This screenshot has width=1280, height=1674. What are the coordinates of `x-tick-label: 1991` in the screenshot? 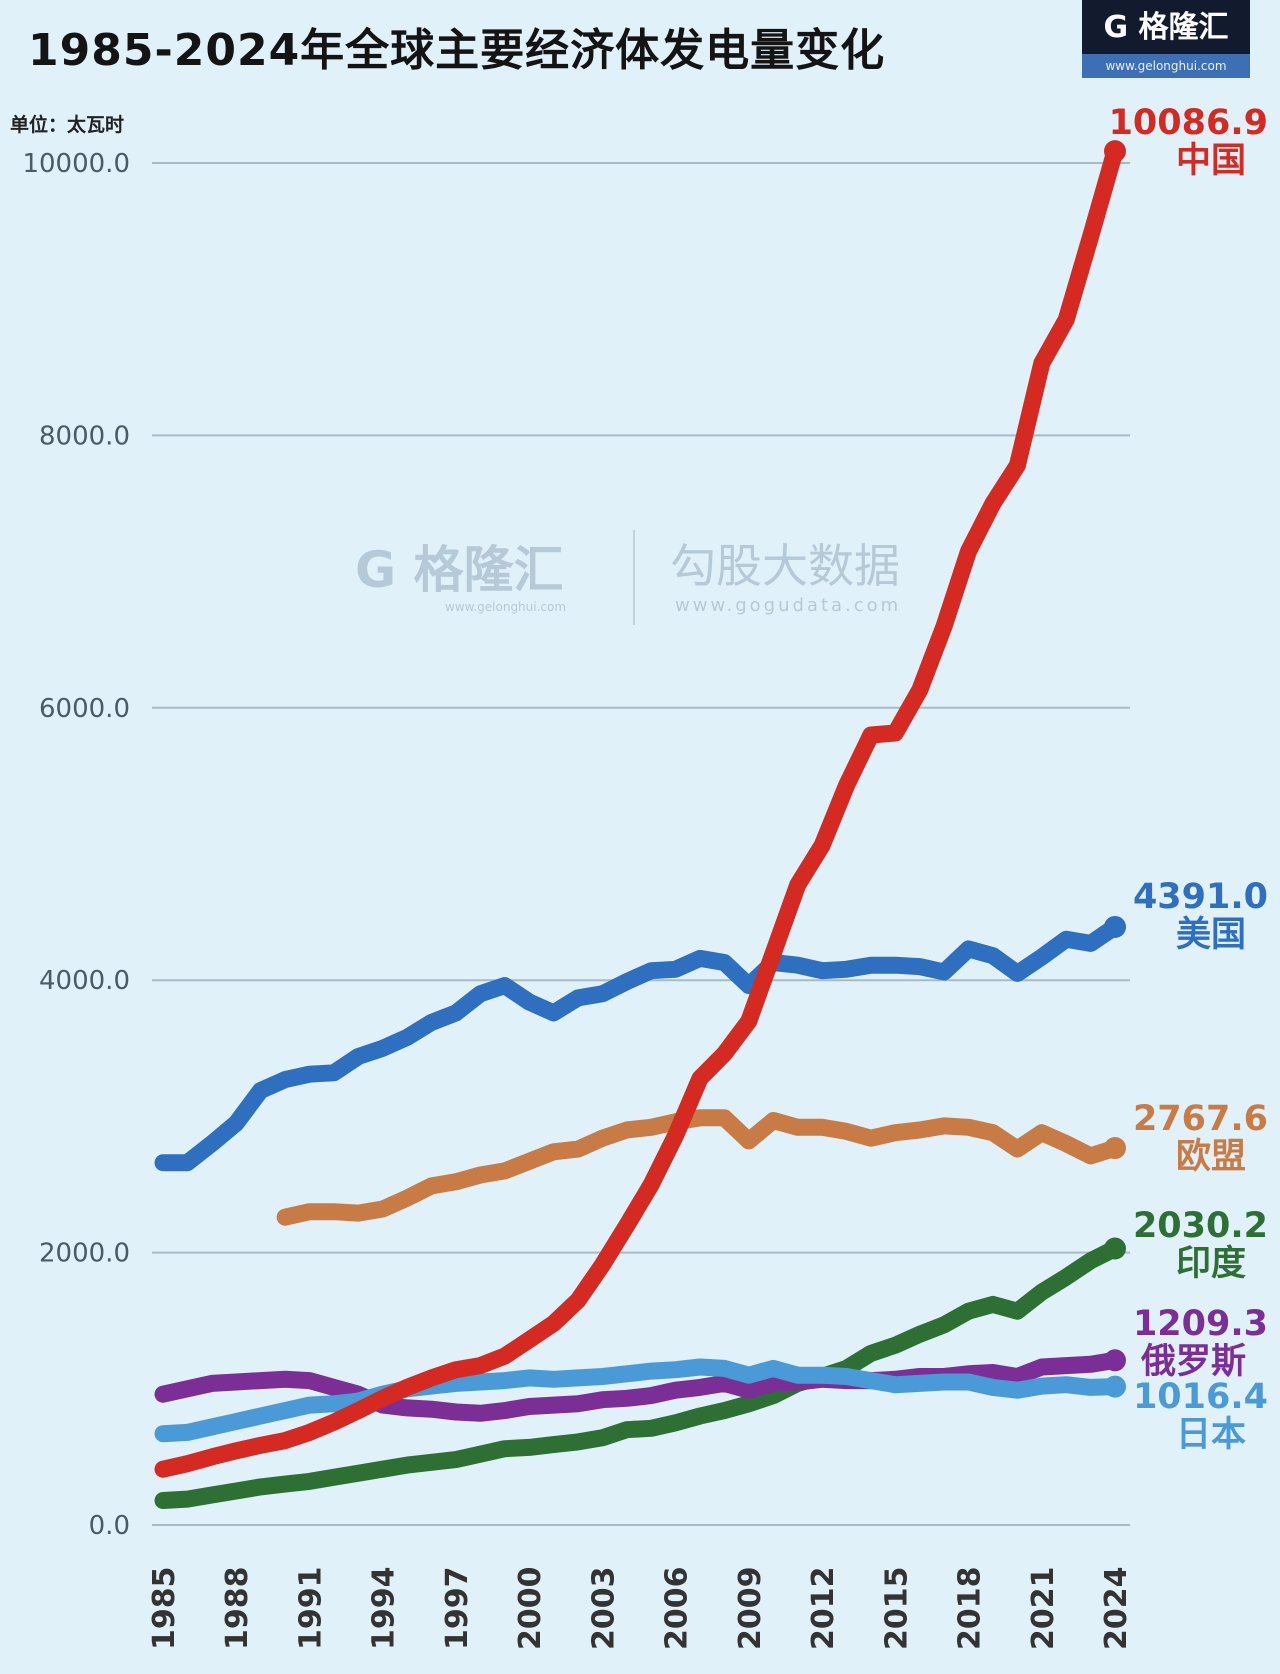 It's located at (310, 1609).